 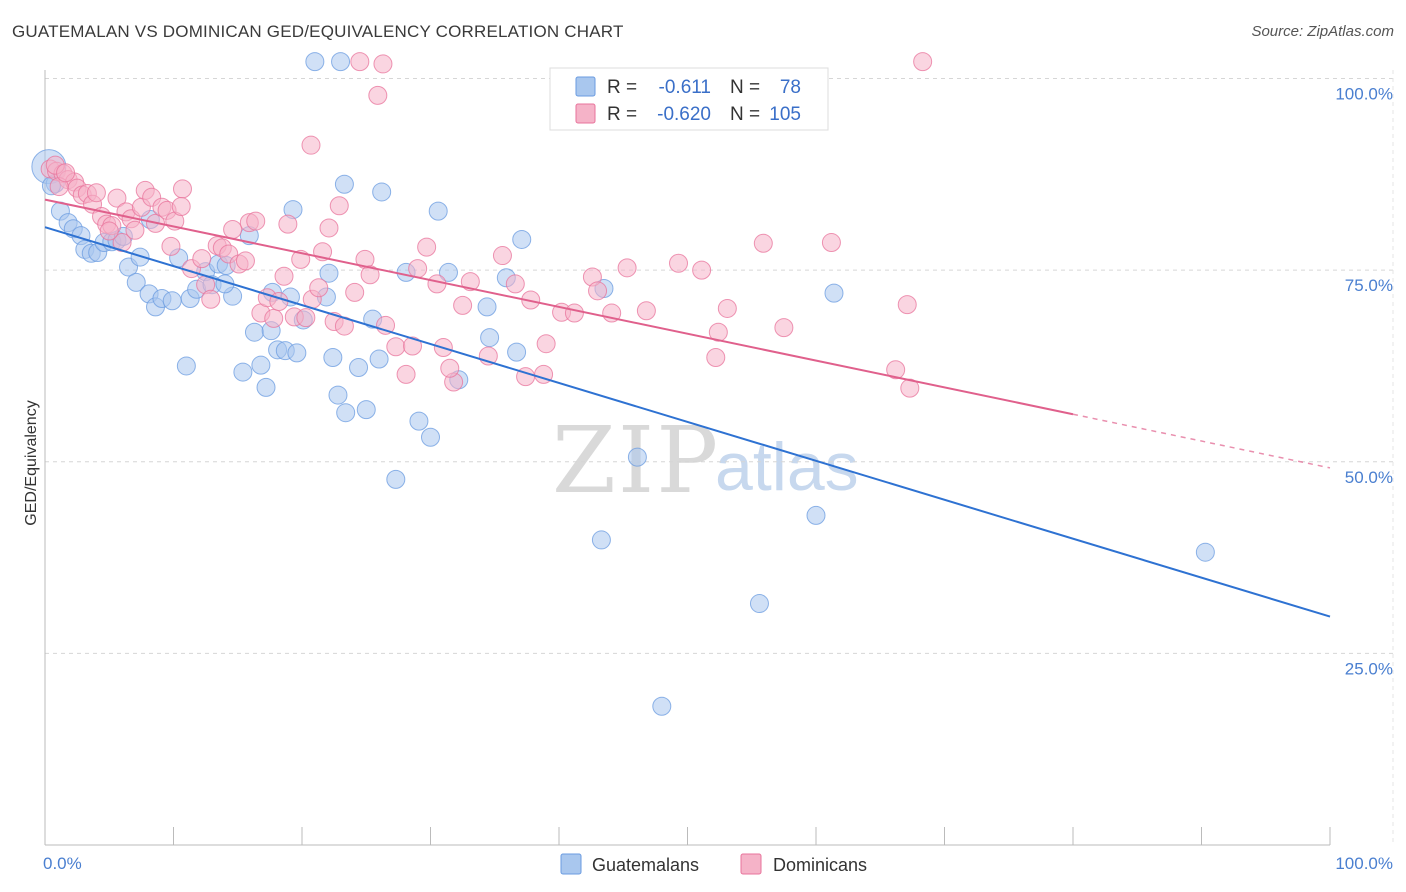 I want to click on dominican-trend-extension, so click(x=1201, y=441).